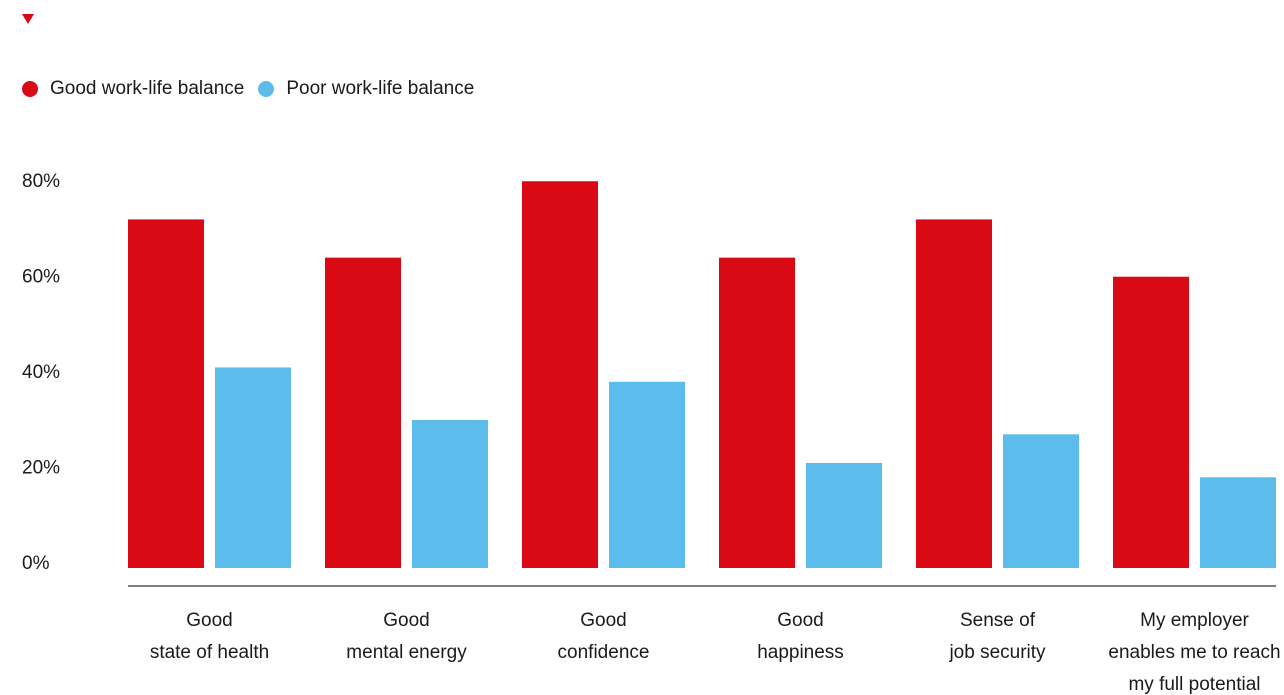 The width and height of the screenshot is (1284, 695). I want to click on y-tick-label: 40%, so click(41, 372).